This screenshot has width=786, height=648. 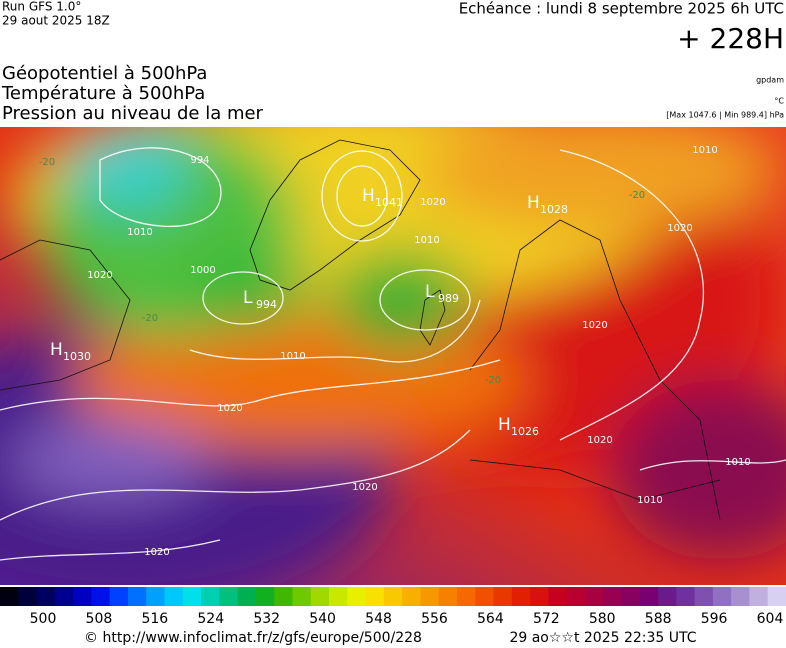 I want to click on center-value: 1030, so click(x=77, y=356).